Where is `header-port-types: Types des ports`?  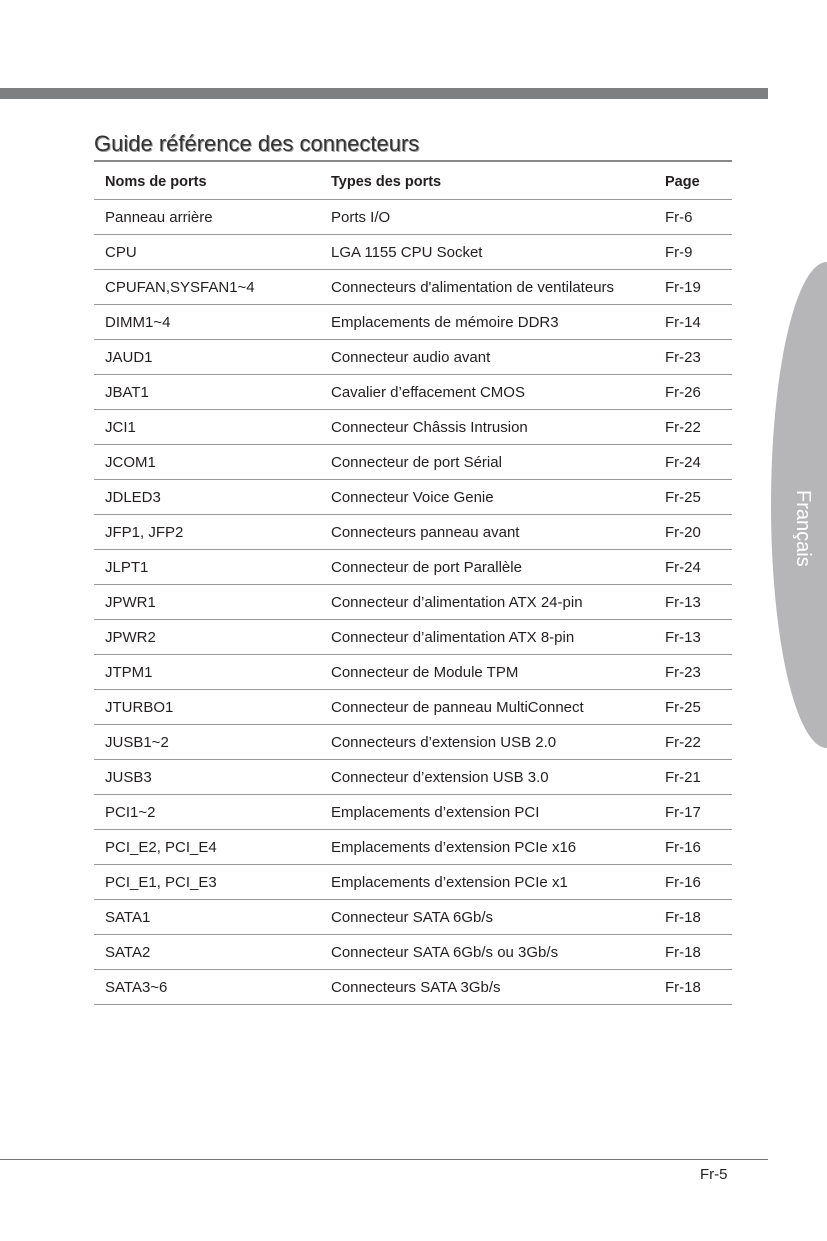
header-port-types: Types des ports is located at coordinates (487, 182).